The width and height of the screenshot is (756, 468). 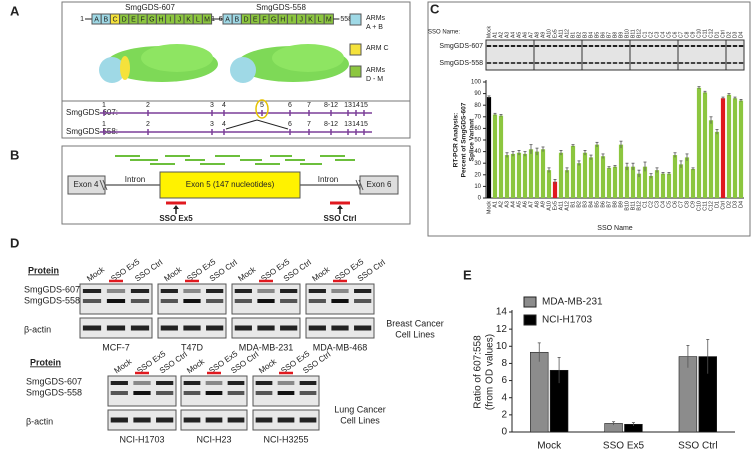 I want to click on exon-label: 6, so click(x=290, y=124).